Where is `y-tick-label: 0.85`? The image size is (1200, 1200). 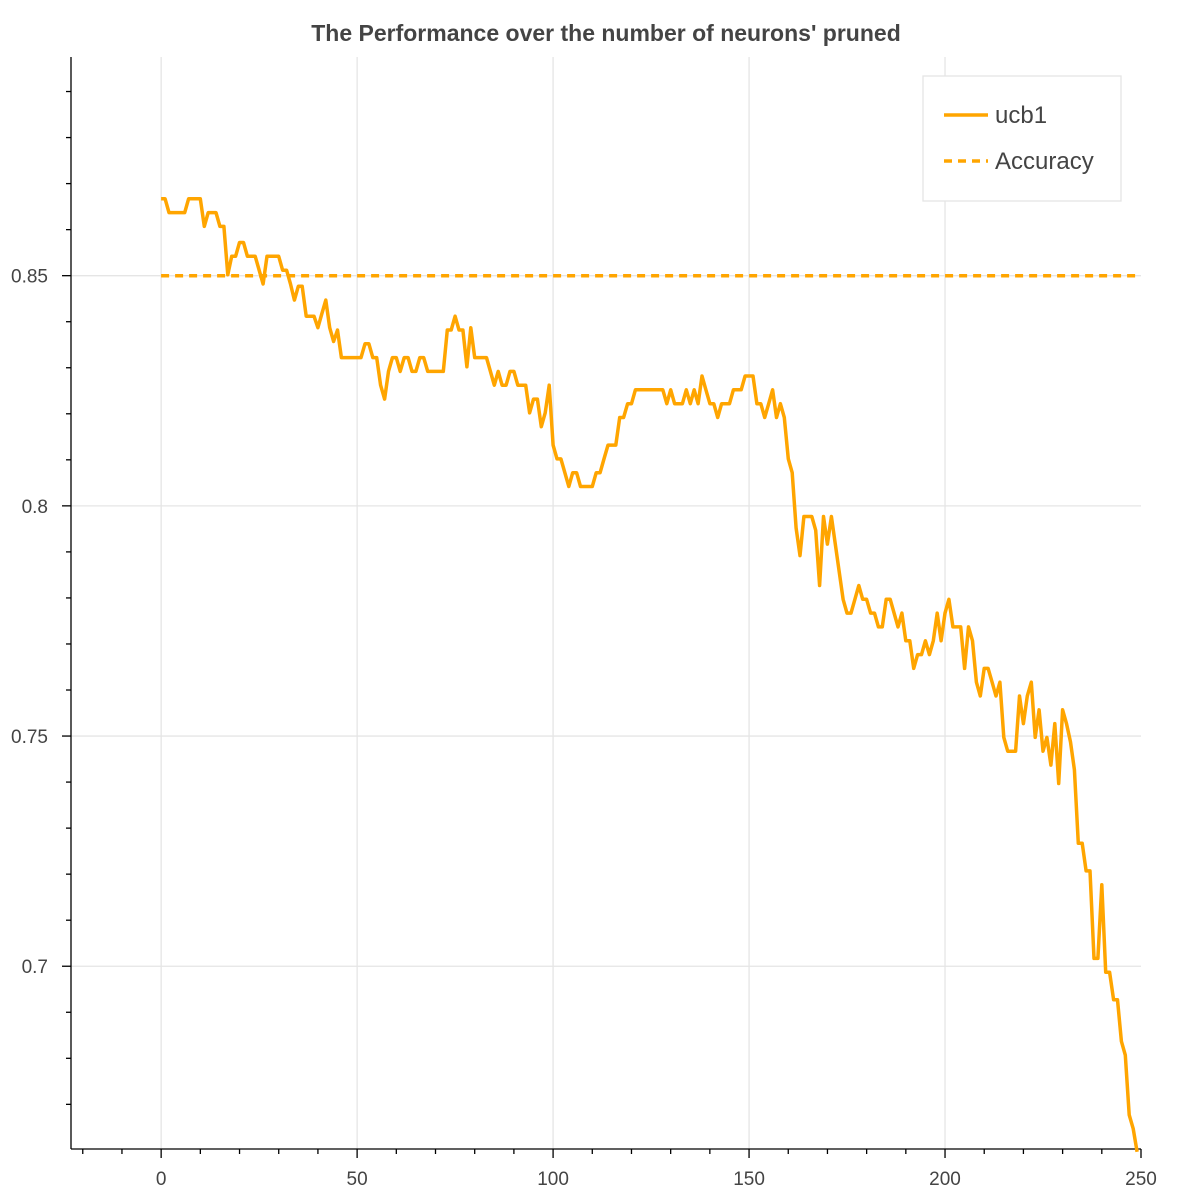 y-tick-label: 0.85 is located at coordinates (29, 277).